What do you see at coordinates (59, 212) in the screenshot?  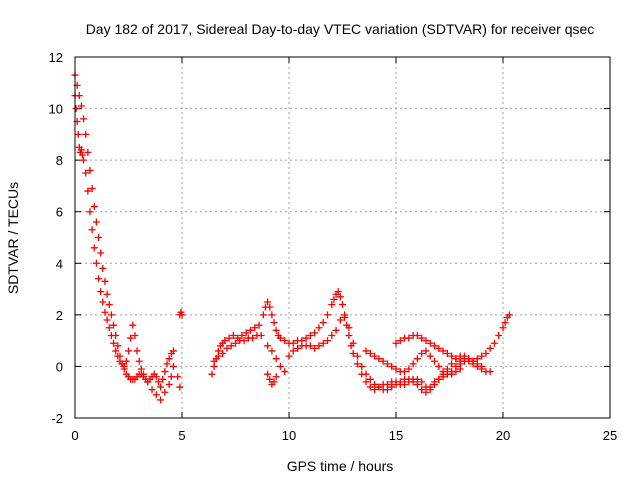 I see `y-tick-label: 6` at bounding box center [59, 212].